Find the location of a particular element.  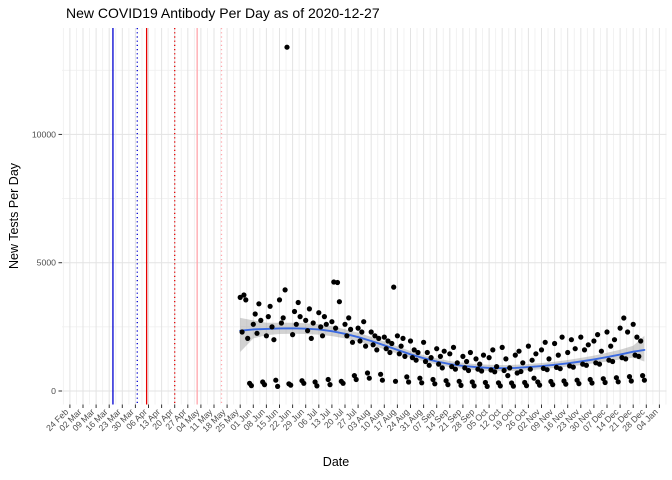

y-axis-title: New Tests Per Day is located at coordinates (14, 216).